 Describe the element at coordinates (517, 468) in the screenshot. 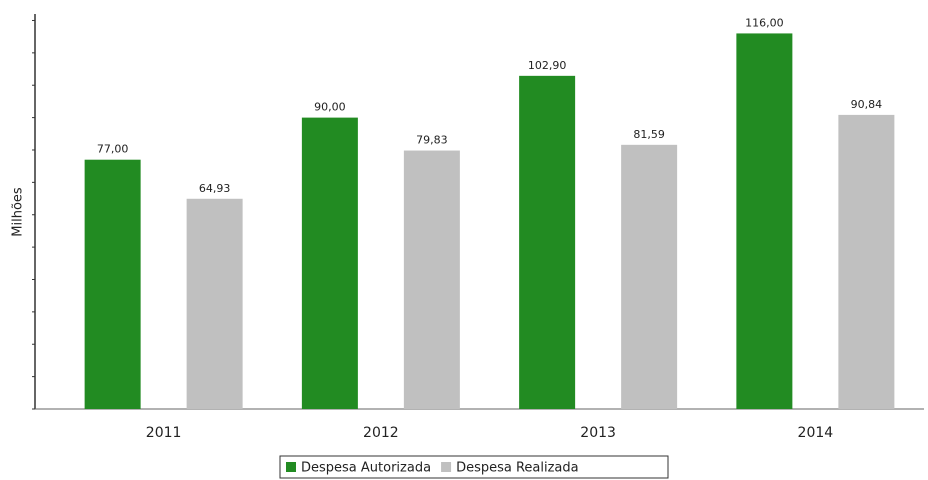

I see `legend-label: Despesa Realizada` at that location.